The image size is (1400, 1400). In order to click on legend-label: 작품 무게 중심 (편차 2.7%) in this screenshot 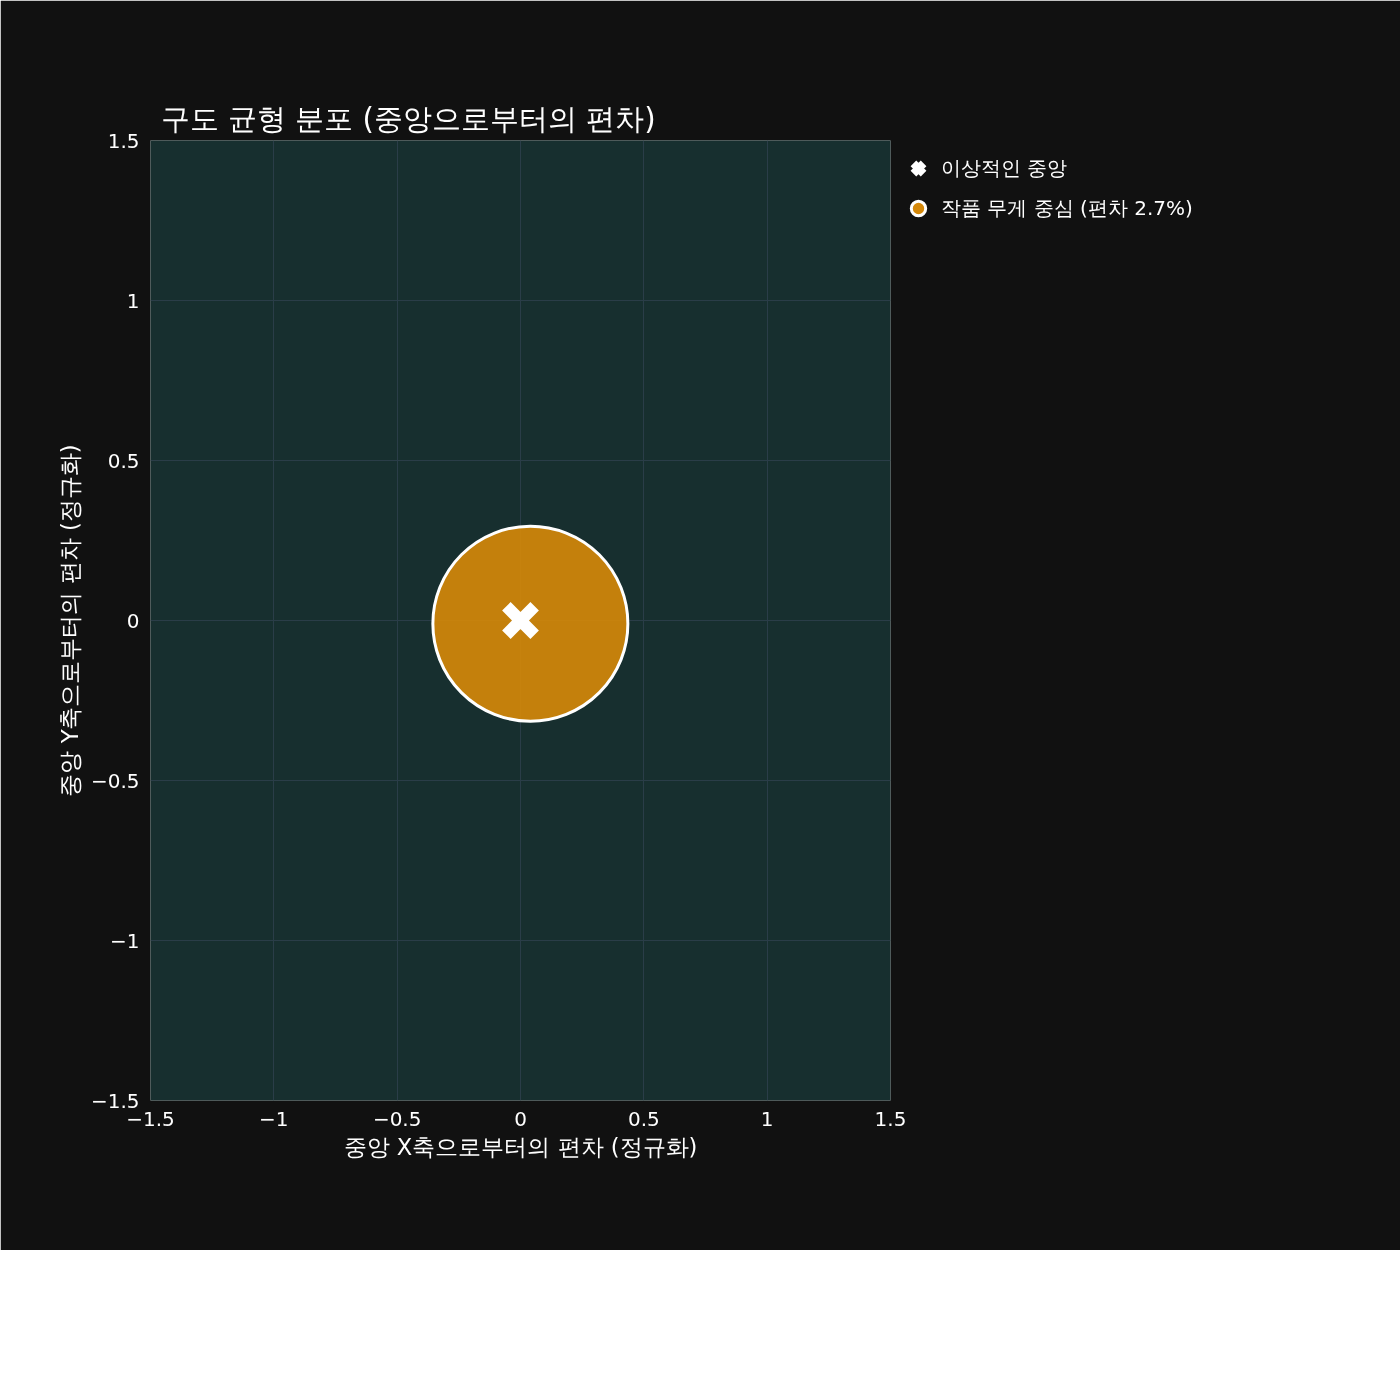, I will do `click(1067, 208)`.